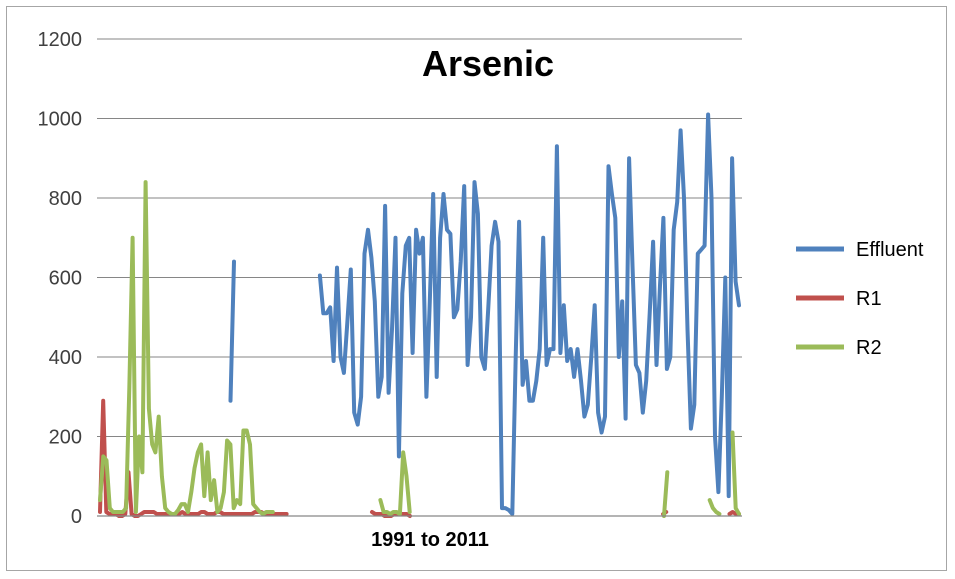 Image resolution: width=955 pixels, height=579 pixels. Describe the element at coordinates (65, 199) in the screenshot. I see `y-tick-label: 800` at that location.